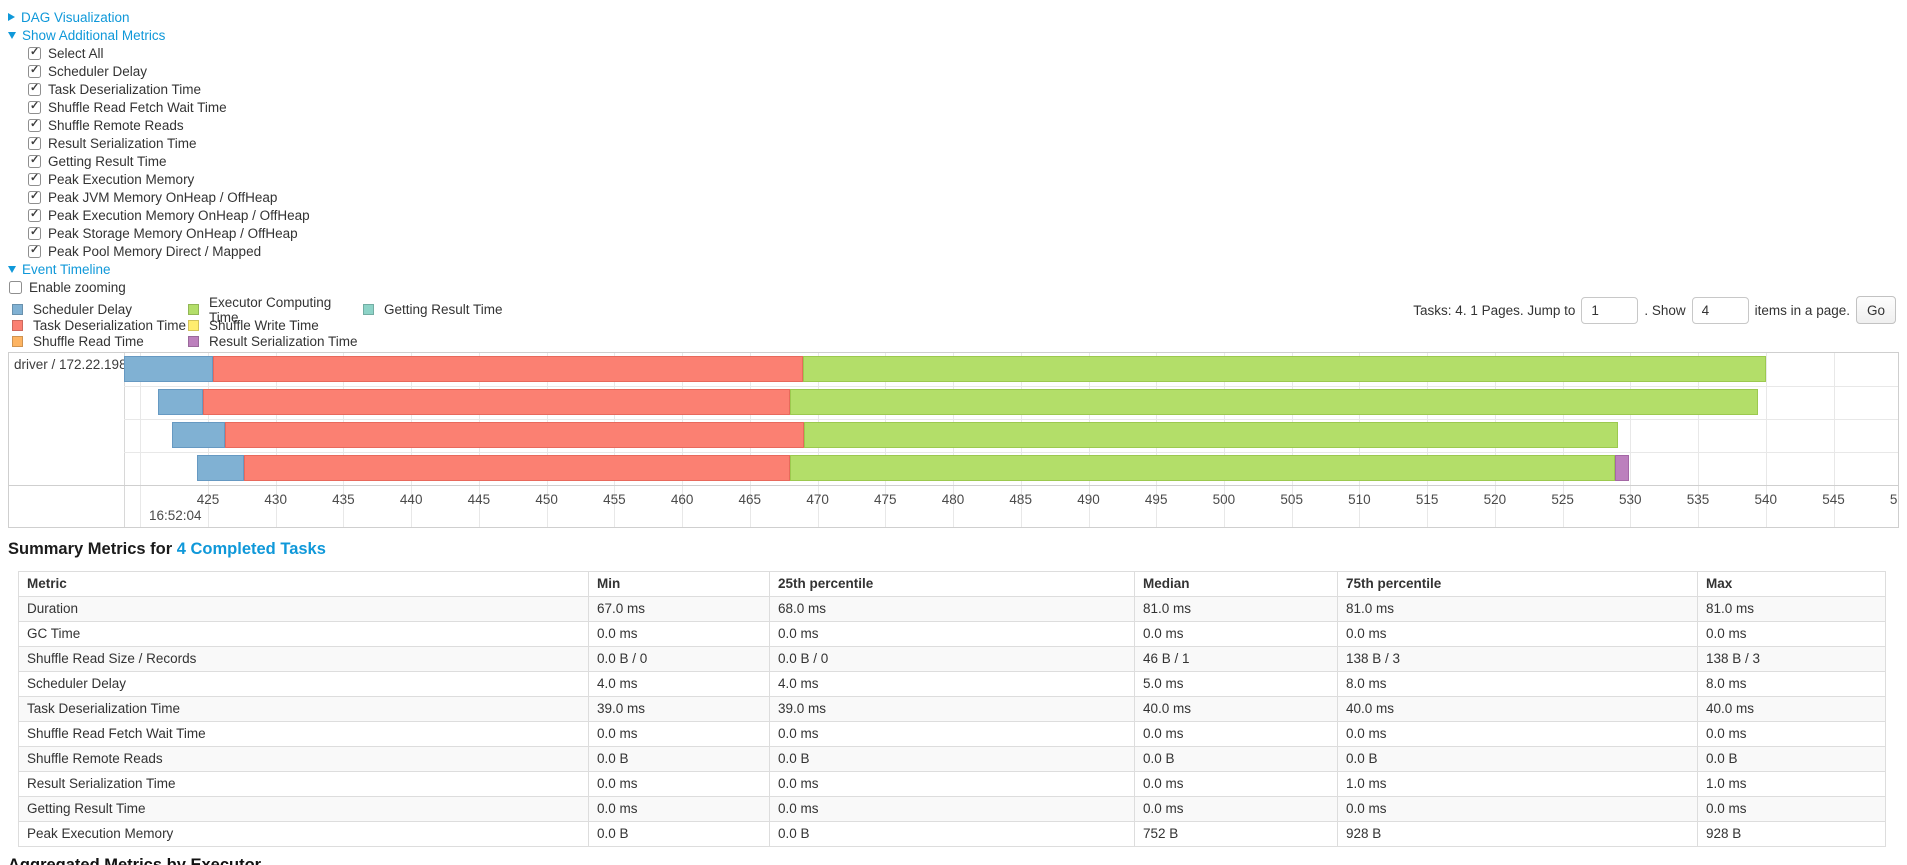 This screenshot has height=865, width=1907. Describe the element at coordinates (83, 364) in the screenshot. I see `timeline-group-label: driver / 172.22.198.104` at that location.